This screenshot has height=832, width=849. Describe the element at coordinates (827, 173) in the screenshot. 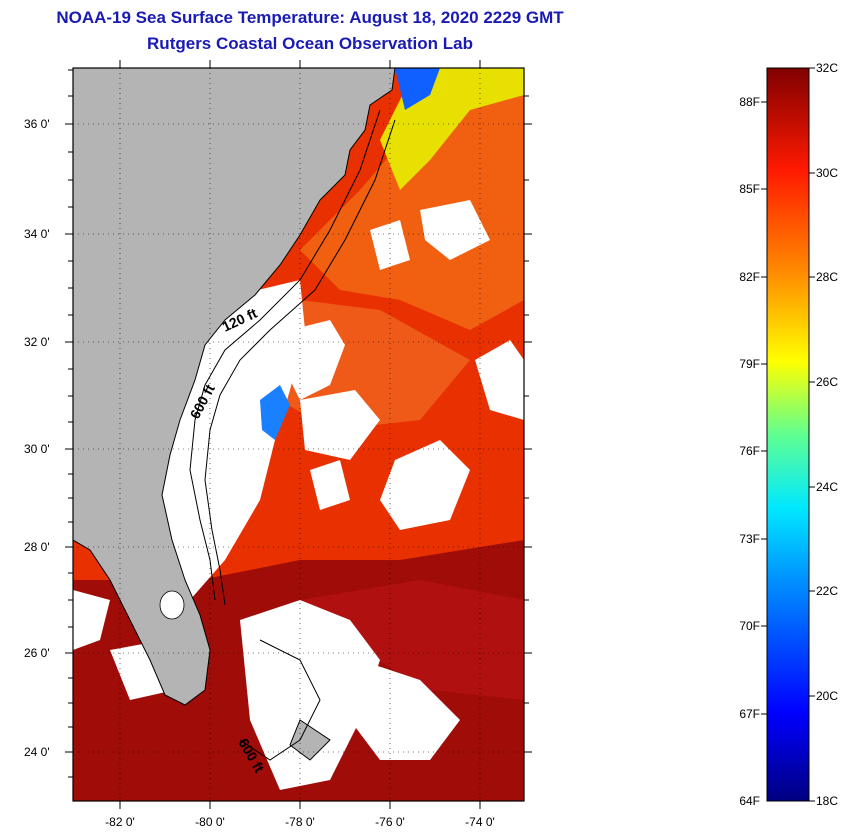

I see `cb-label-30c: 30C` at that location.